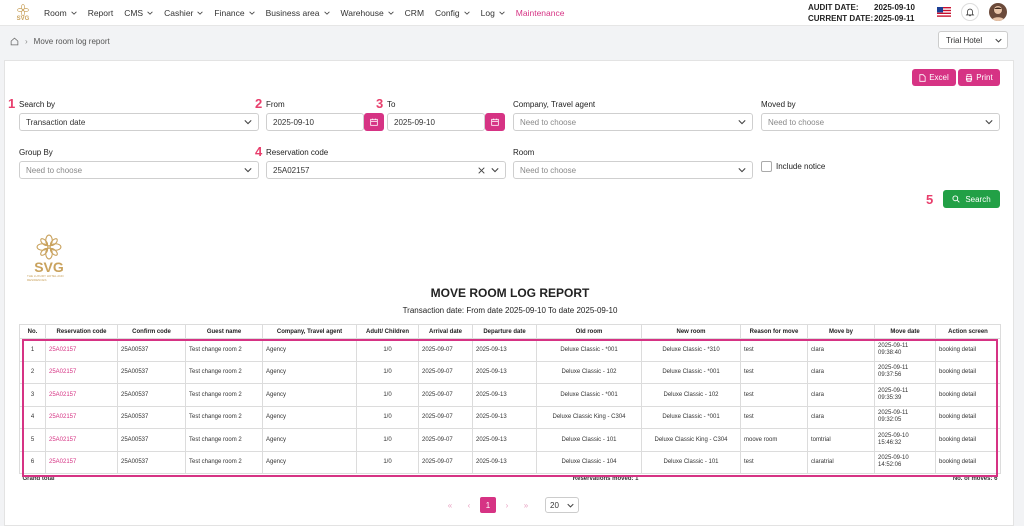  I want to click on search-button: Search, so click(971, 199).